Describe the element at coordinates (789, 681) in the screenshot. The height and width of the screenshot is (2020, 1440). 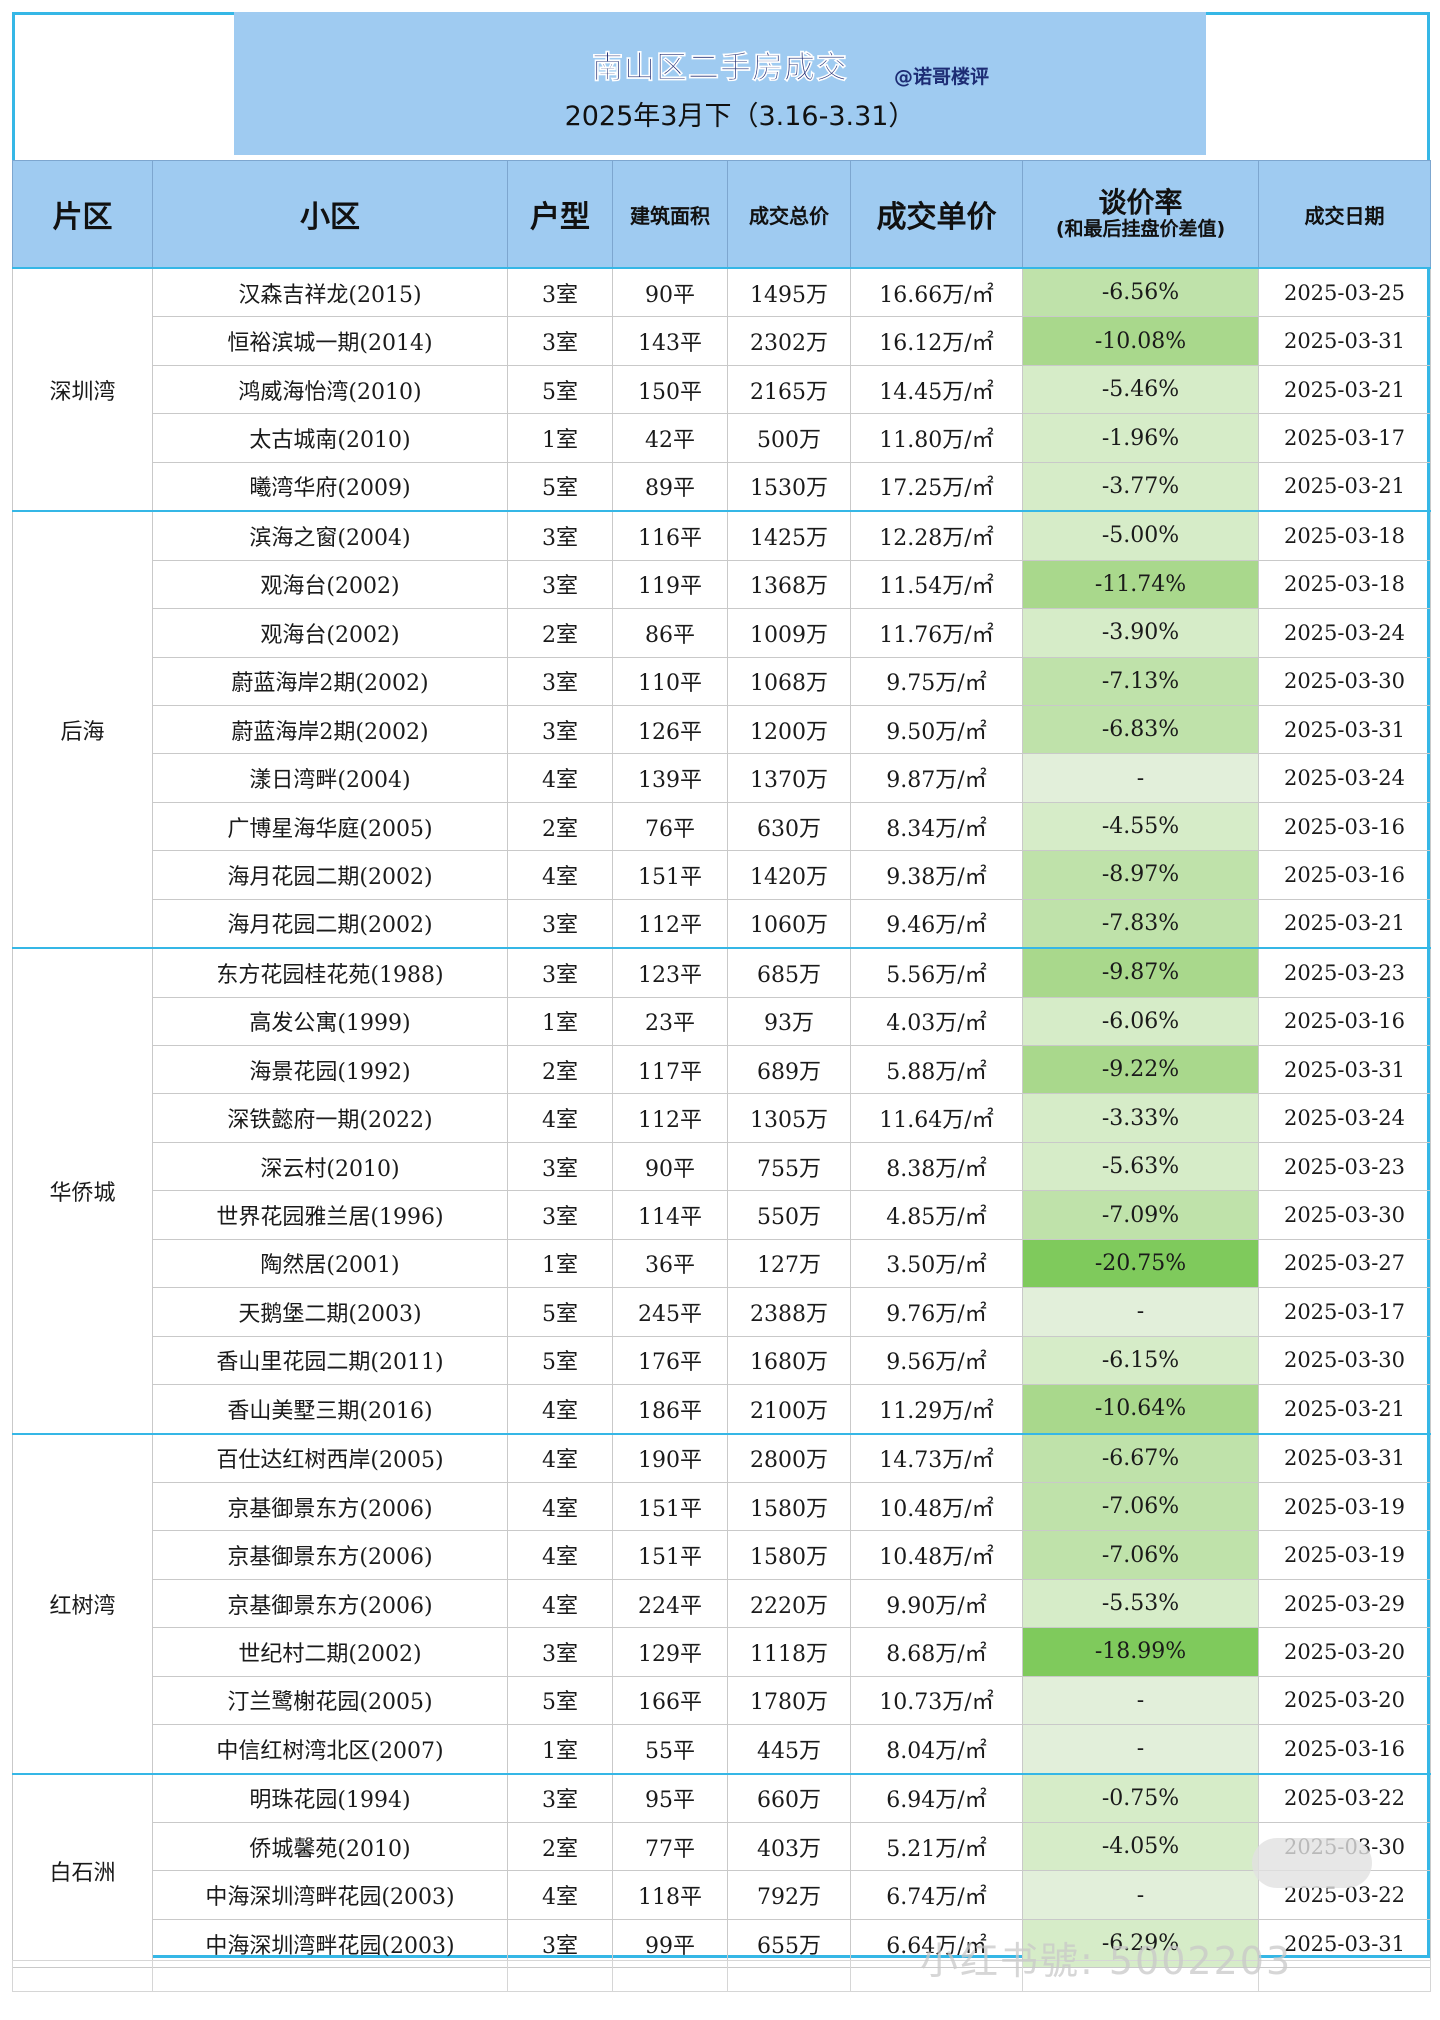
I see `total-price-cell: 1068万` at that location.